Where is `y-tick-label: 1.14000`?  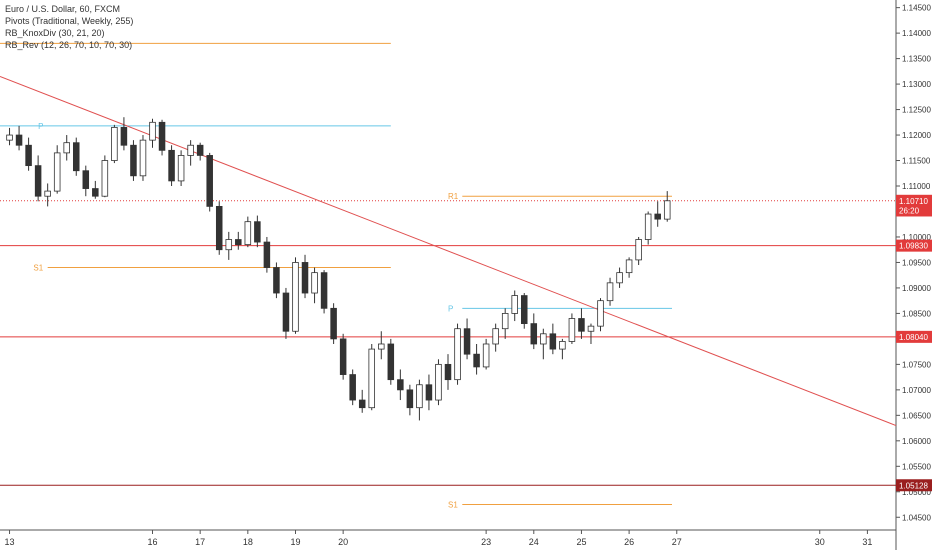
y-tick-label: 1.14000 is located at coordinates (916, 33).